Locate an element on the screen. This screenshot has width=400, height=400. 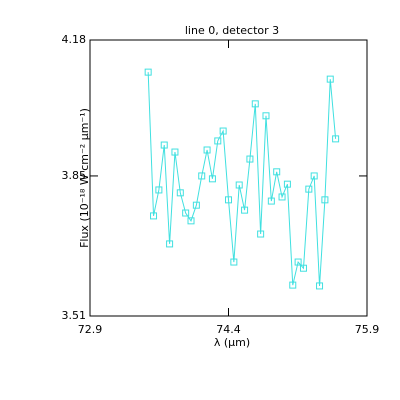
x-tick-label: 75.9 is located at coordinates (367, 329).